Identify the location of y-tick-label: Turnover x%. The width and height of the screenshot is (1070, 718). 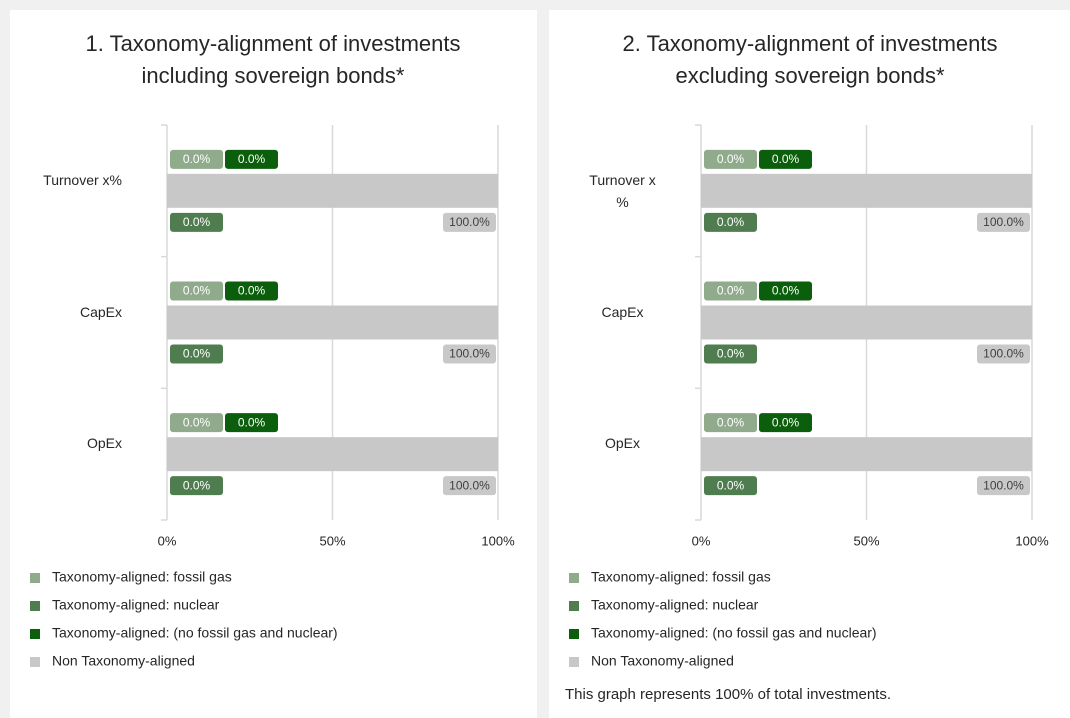
(82, 179).